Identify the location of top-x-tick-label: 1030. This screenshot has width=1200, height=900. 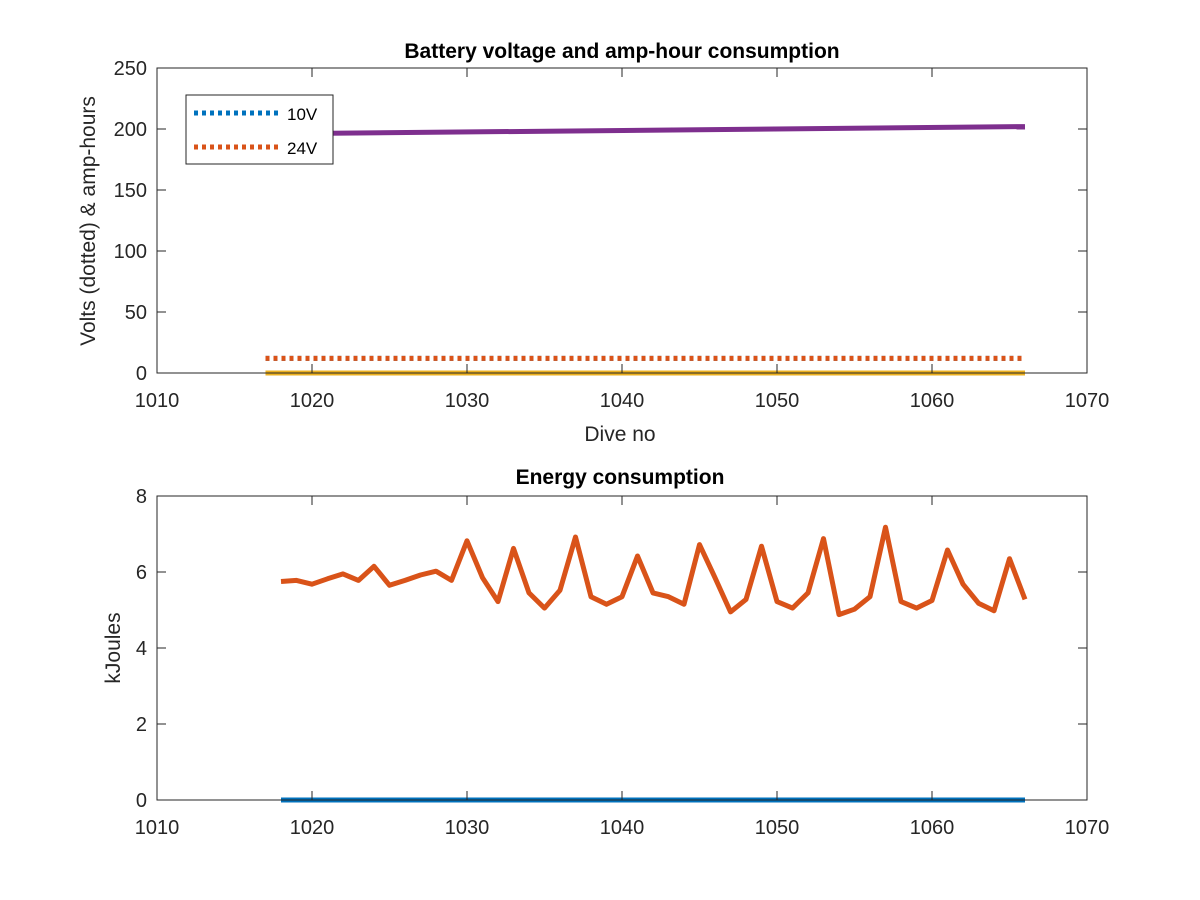
(467, 401).